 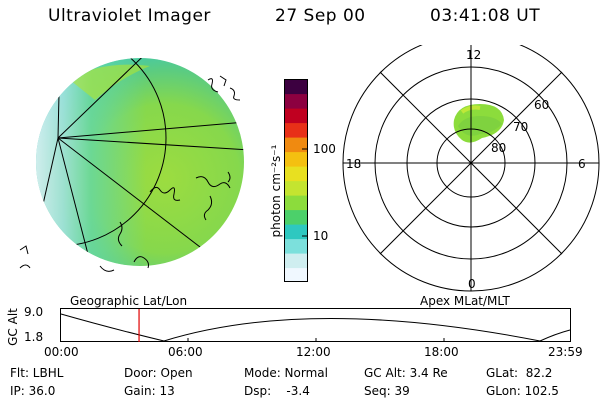 What do you see at coordinates (12, 327) in the screenshot?
I see `altitude-axis-label: GC Alt` at bounding box center [12, 327].